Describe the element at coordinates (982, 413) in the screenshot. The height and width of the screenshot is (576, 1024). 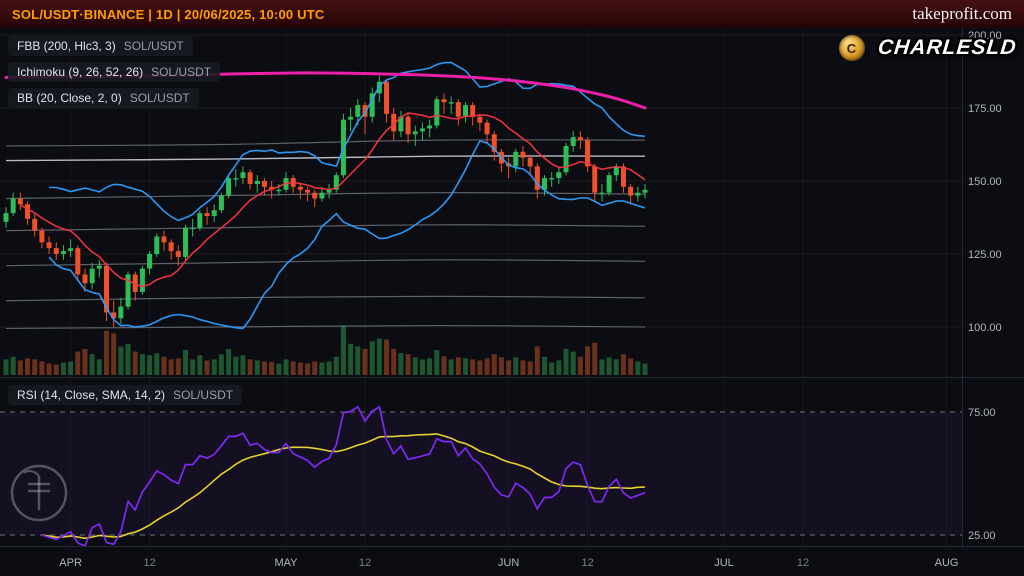
I see `rsi-axis-label: 75.00` at that location.